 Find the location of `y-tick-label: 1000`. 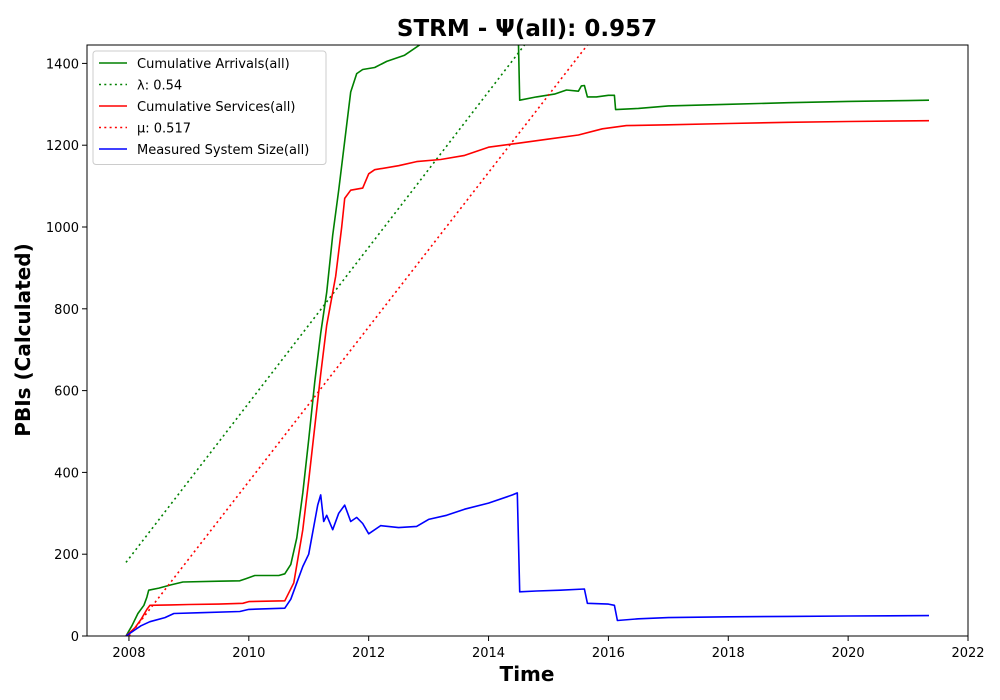

y-tick-label: 1000 is located at coordinates (62, 228).